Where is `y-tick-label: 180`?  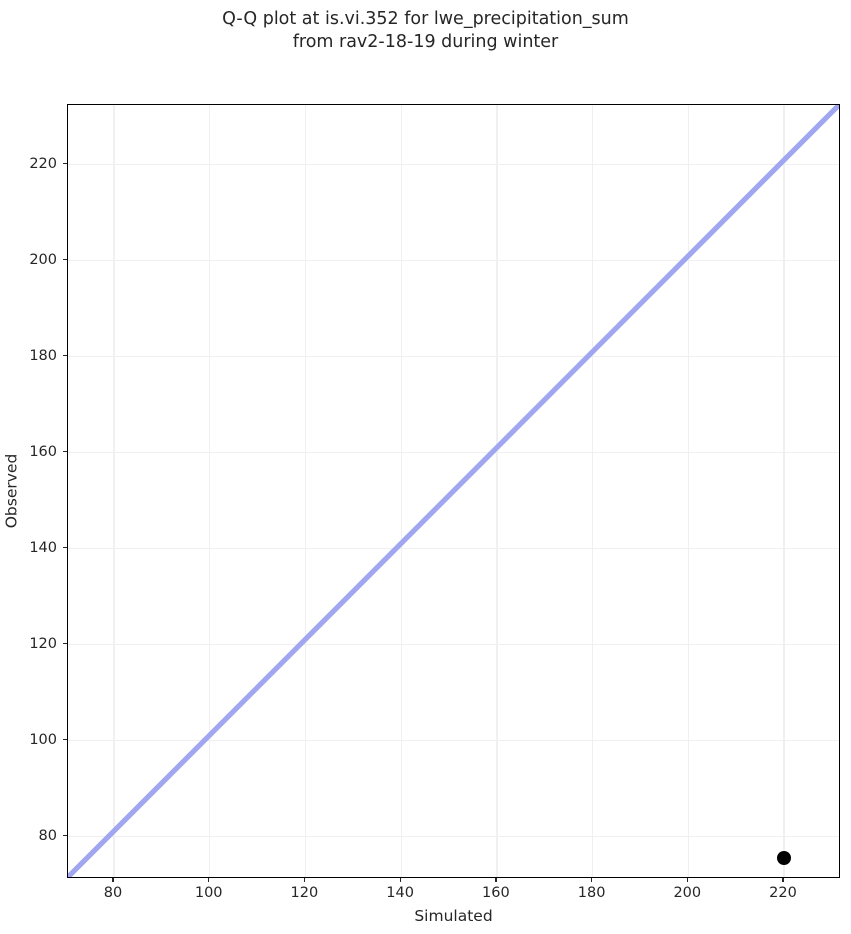 y-tick-label: 180 is located at coordinates (43, 355).